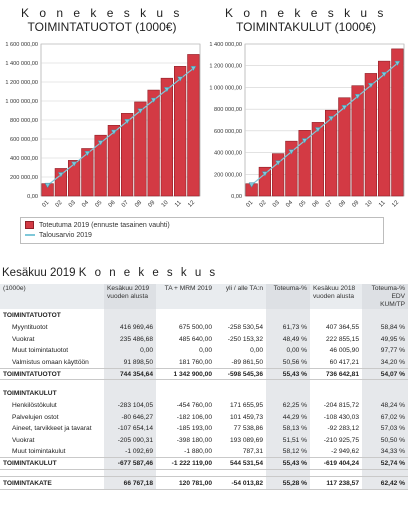 The image size is (408, 513). Describe the element at coordinates (245, 328) in the screenshot. I see `table-cell: -258 530,54` at that location.